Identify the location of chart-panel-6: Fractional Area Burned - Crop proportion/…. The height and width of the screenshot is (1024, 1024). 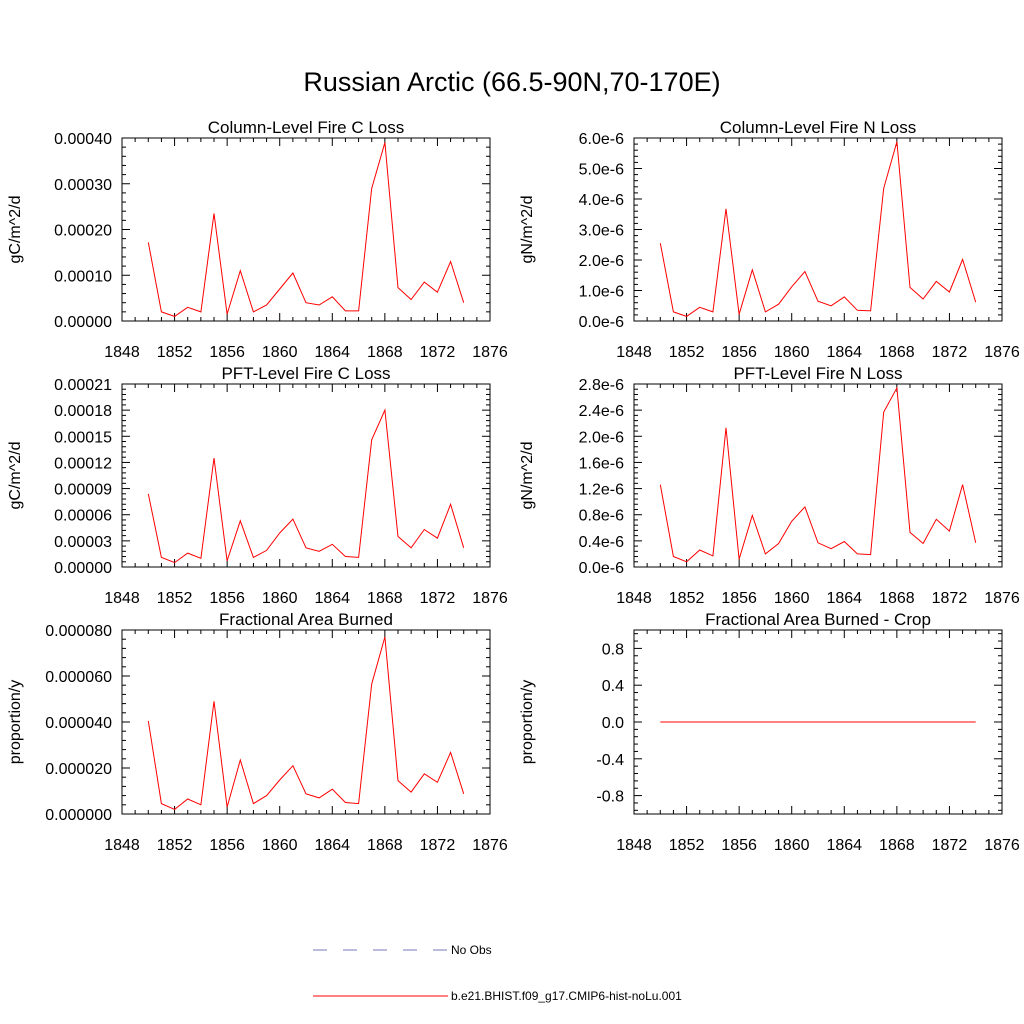
(769, 732).